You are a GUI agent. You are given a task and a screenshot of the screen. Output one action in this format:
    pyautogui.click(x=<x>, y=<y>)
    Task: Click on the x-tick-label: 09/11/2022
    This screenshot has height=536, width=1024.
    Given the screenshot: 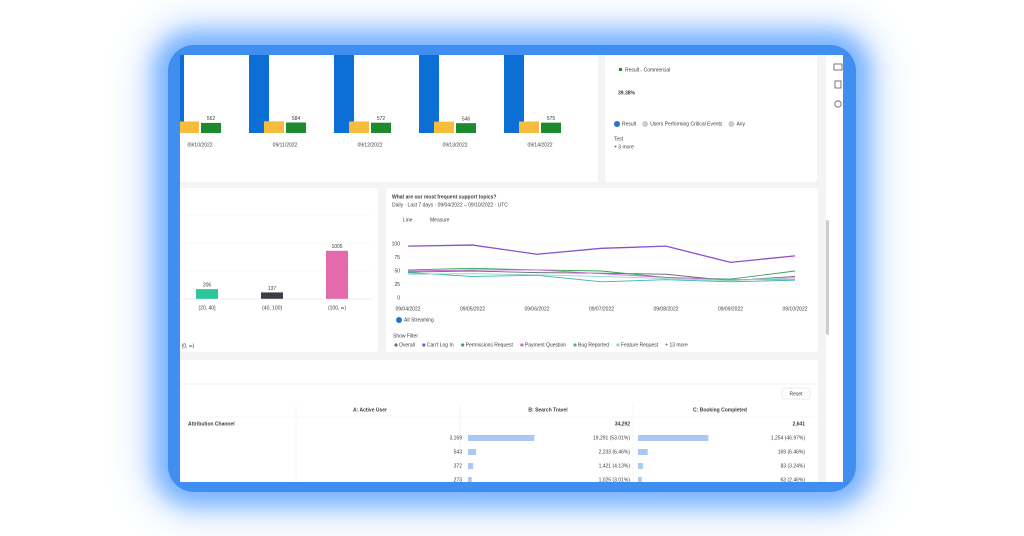 What is the action you would take?
    pyautogui.click(x=285, y=145)
    